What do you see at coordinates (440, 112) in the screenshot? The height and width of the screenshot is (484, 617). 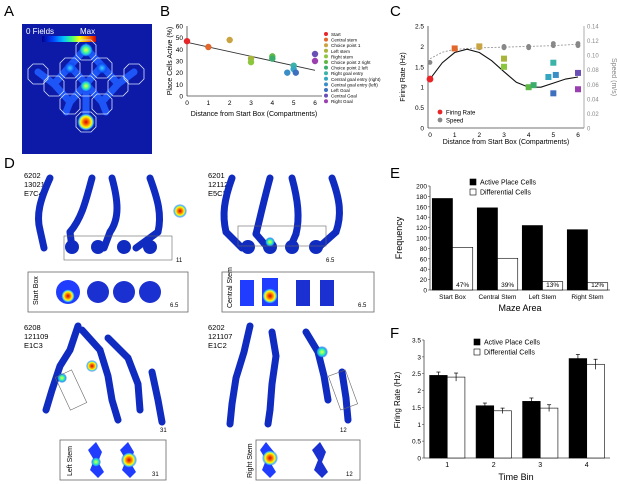 I see `panel-c-legend-marker` at bounding box center [440, 112].